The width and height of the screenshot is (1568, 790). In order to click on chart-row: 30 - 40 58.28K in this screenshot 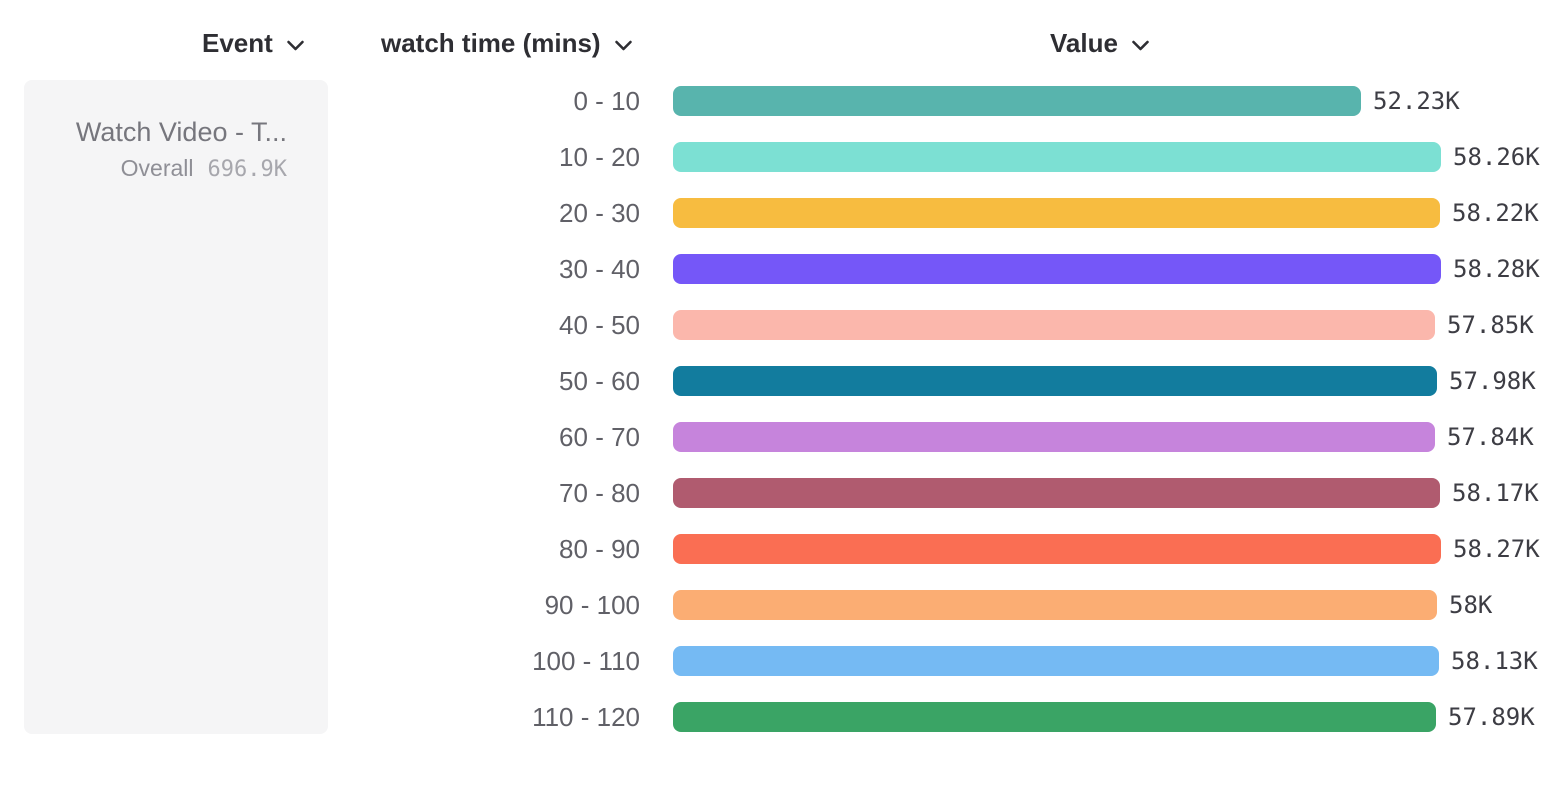, I will do `click(946, 269)`.